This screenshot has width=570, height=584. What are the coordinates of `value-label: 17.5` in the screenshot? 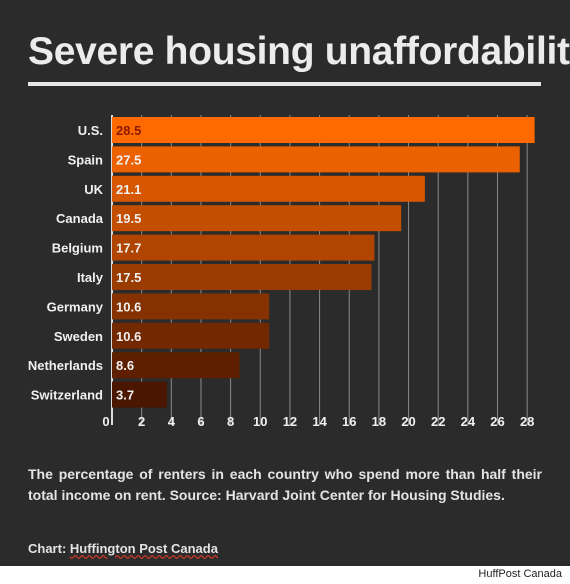 It's located at (128, 277).